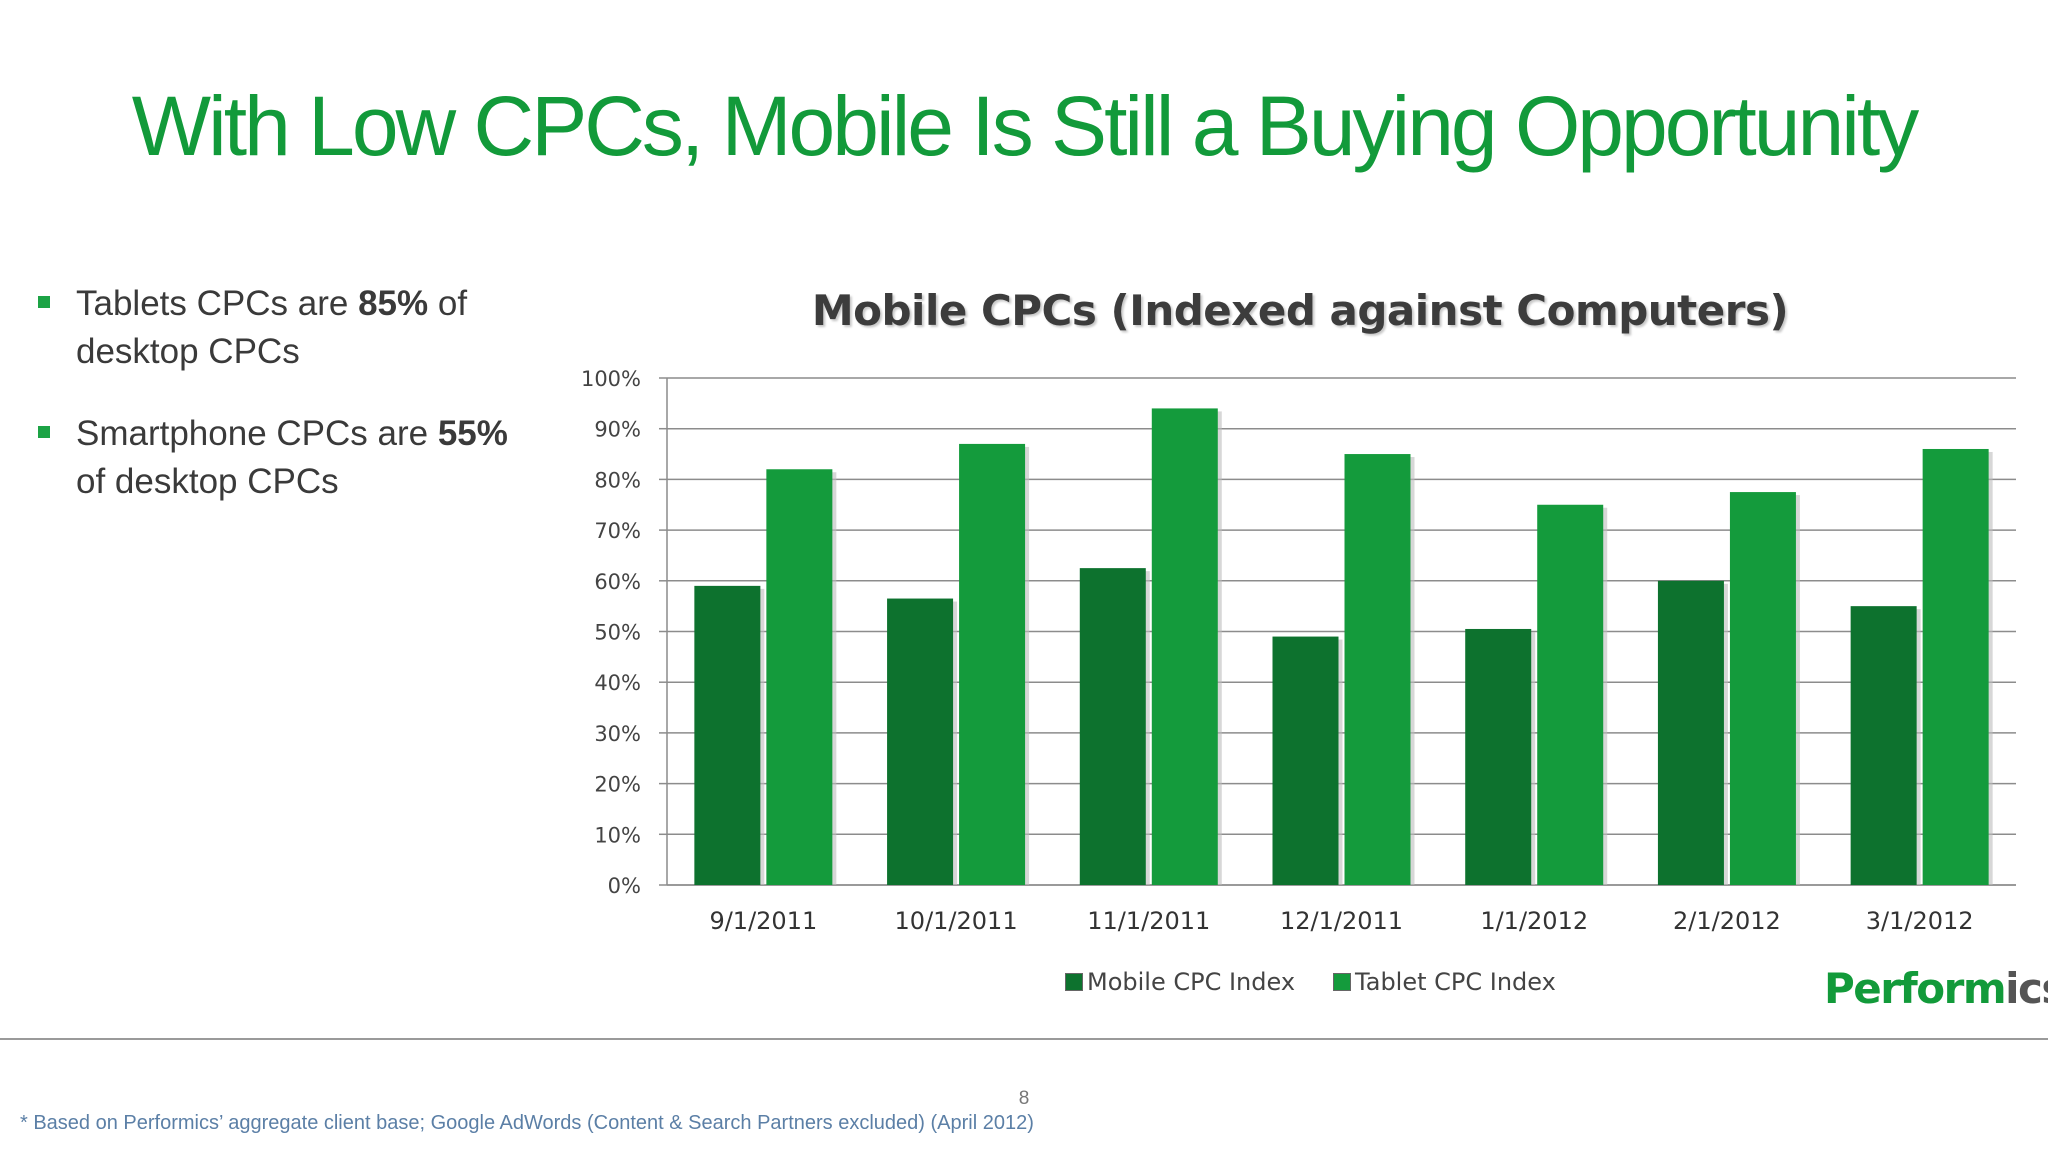  I want to click on y-tick-label: 50%, so click(617, 633).